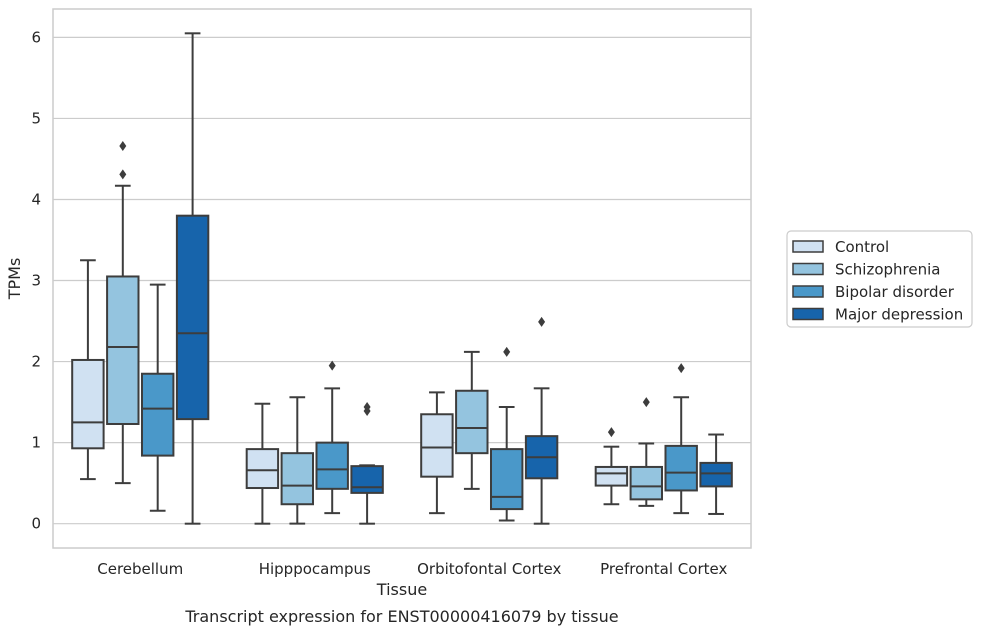 This screenshot has height=634, width=983. I want to click on x-tick-label: Cerebellum, so click(140, 569).